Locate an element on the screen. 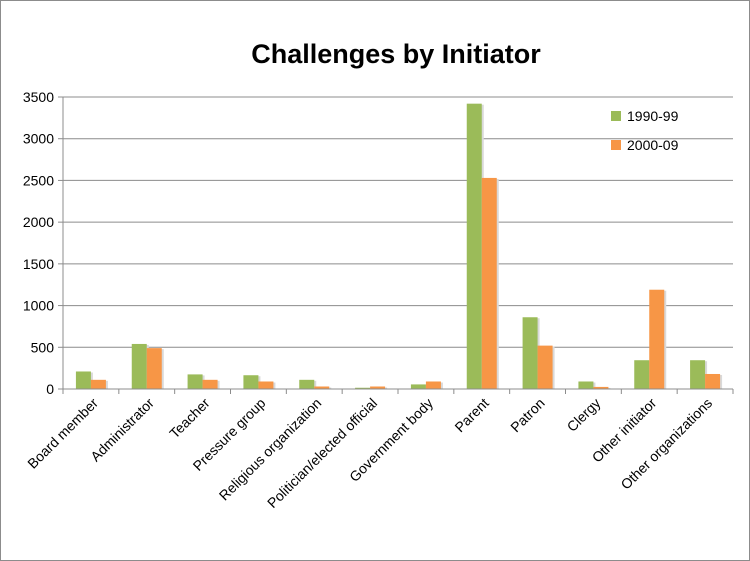 The width and height of the screenshot is (750, 561). x-tick-label: Teacher is located at coordinates (189, 418).